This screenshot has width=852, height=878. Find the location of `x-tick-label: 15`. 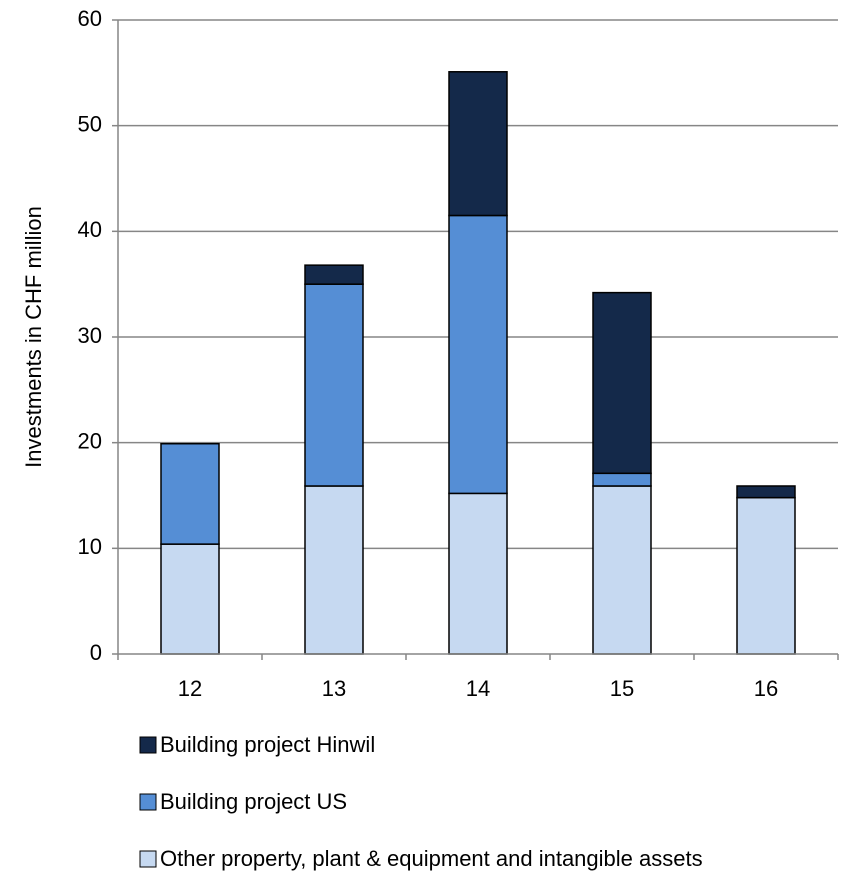

x-tick-label: 15 is located at coordinates (622, 688).